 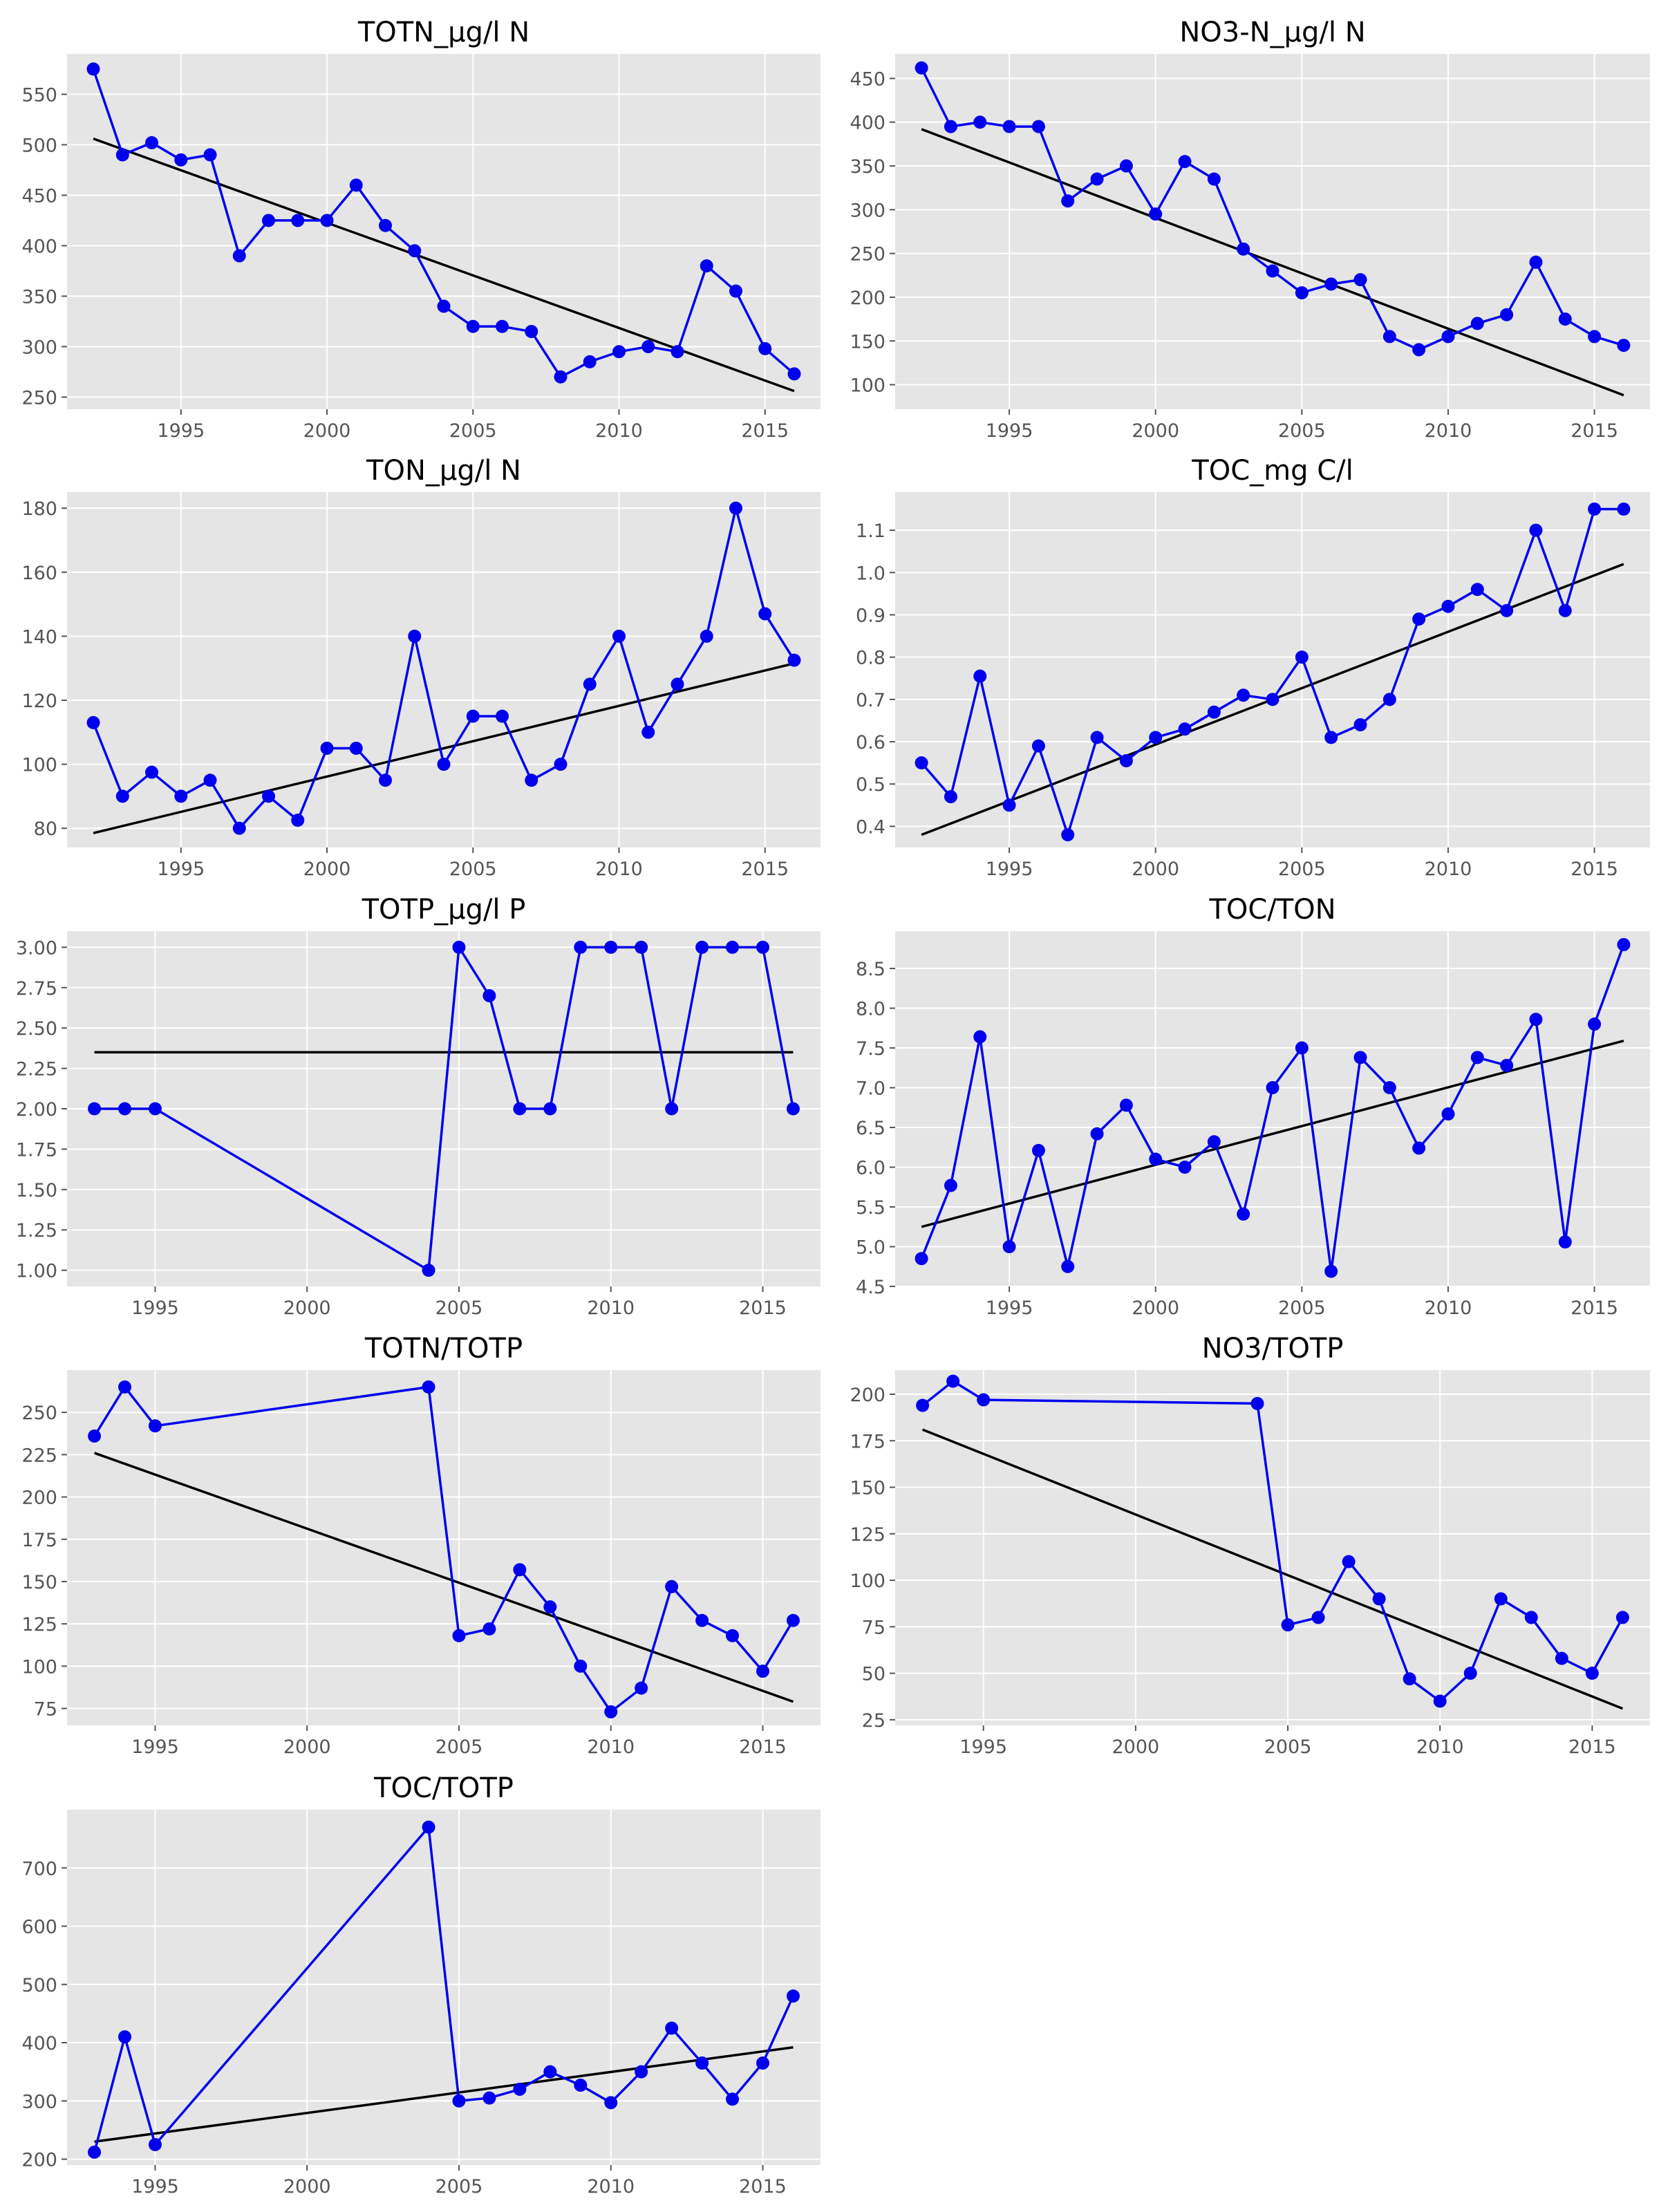 I want to click on y-tick-label: 80, so click(x=45, y=829).